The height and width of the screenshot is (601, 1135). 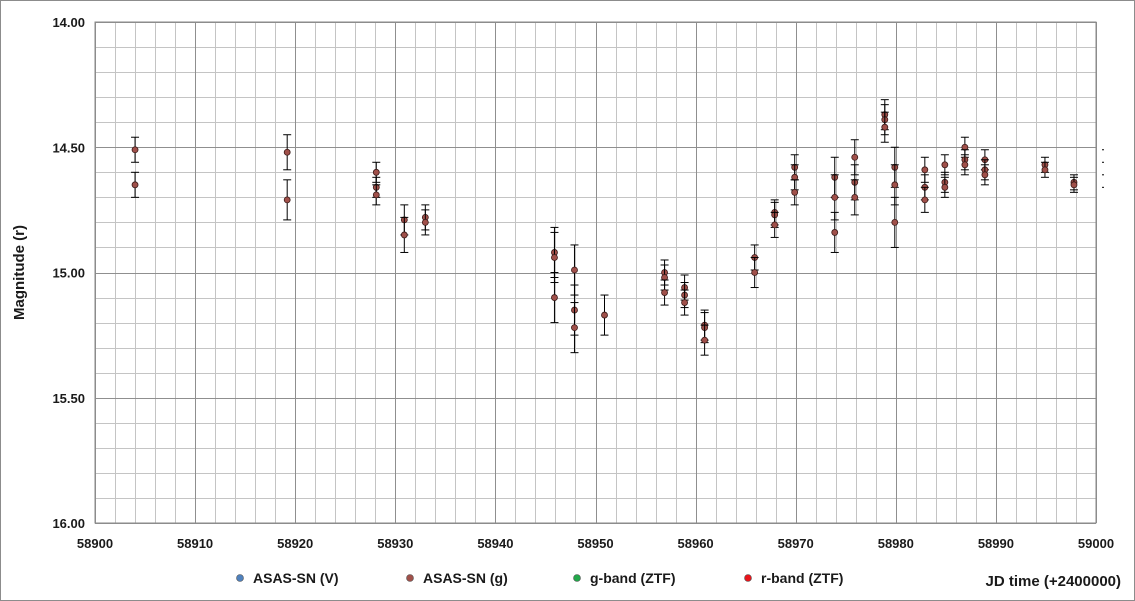 I want to click on legend-label: ASAS-SN (g), so click(x=465, y=578).